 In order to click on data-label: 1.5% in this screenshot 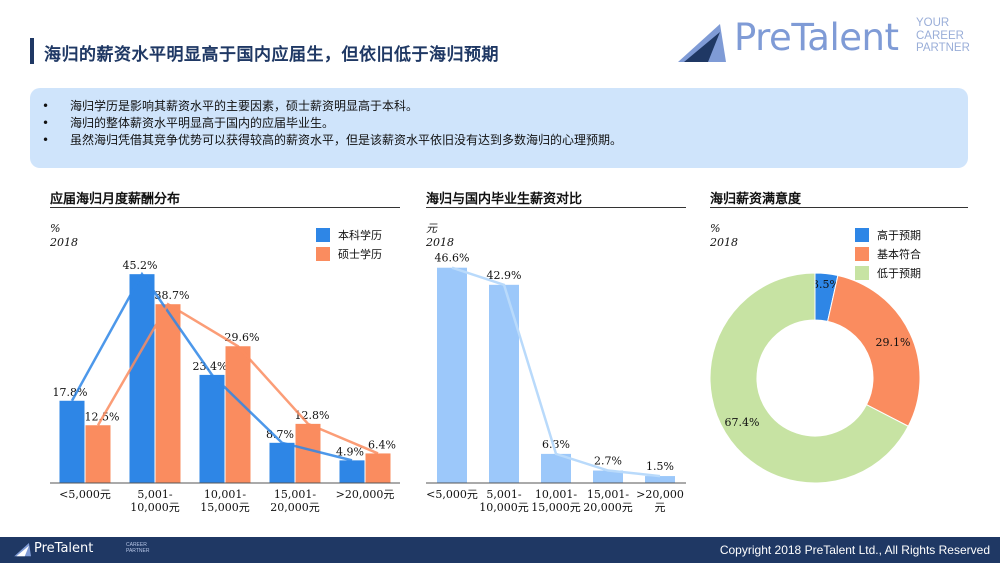, I will do `click(660, 466)`.